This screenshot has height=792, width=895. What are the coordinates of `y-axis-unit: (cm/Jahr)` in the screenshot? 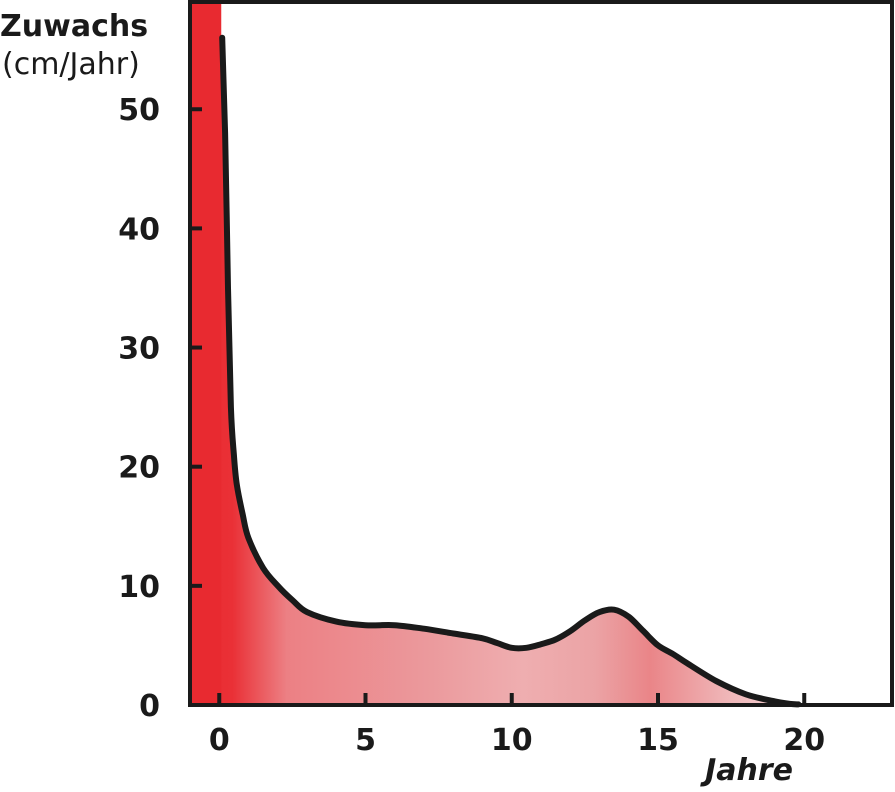 It's located at (71, 64).